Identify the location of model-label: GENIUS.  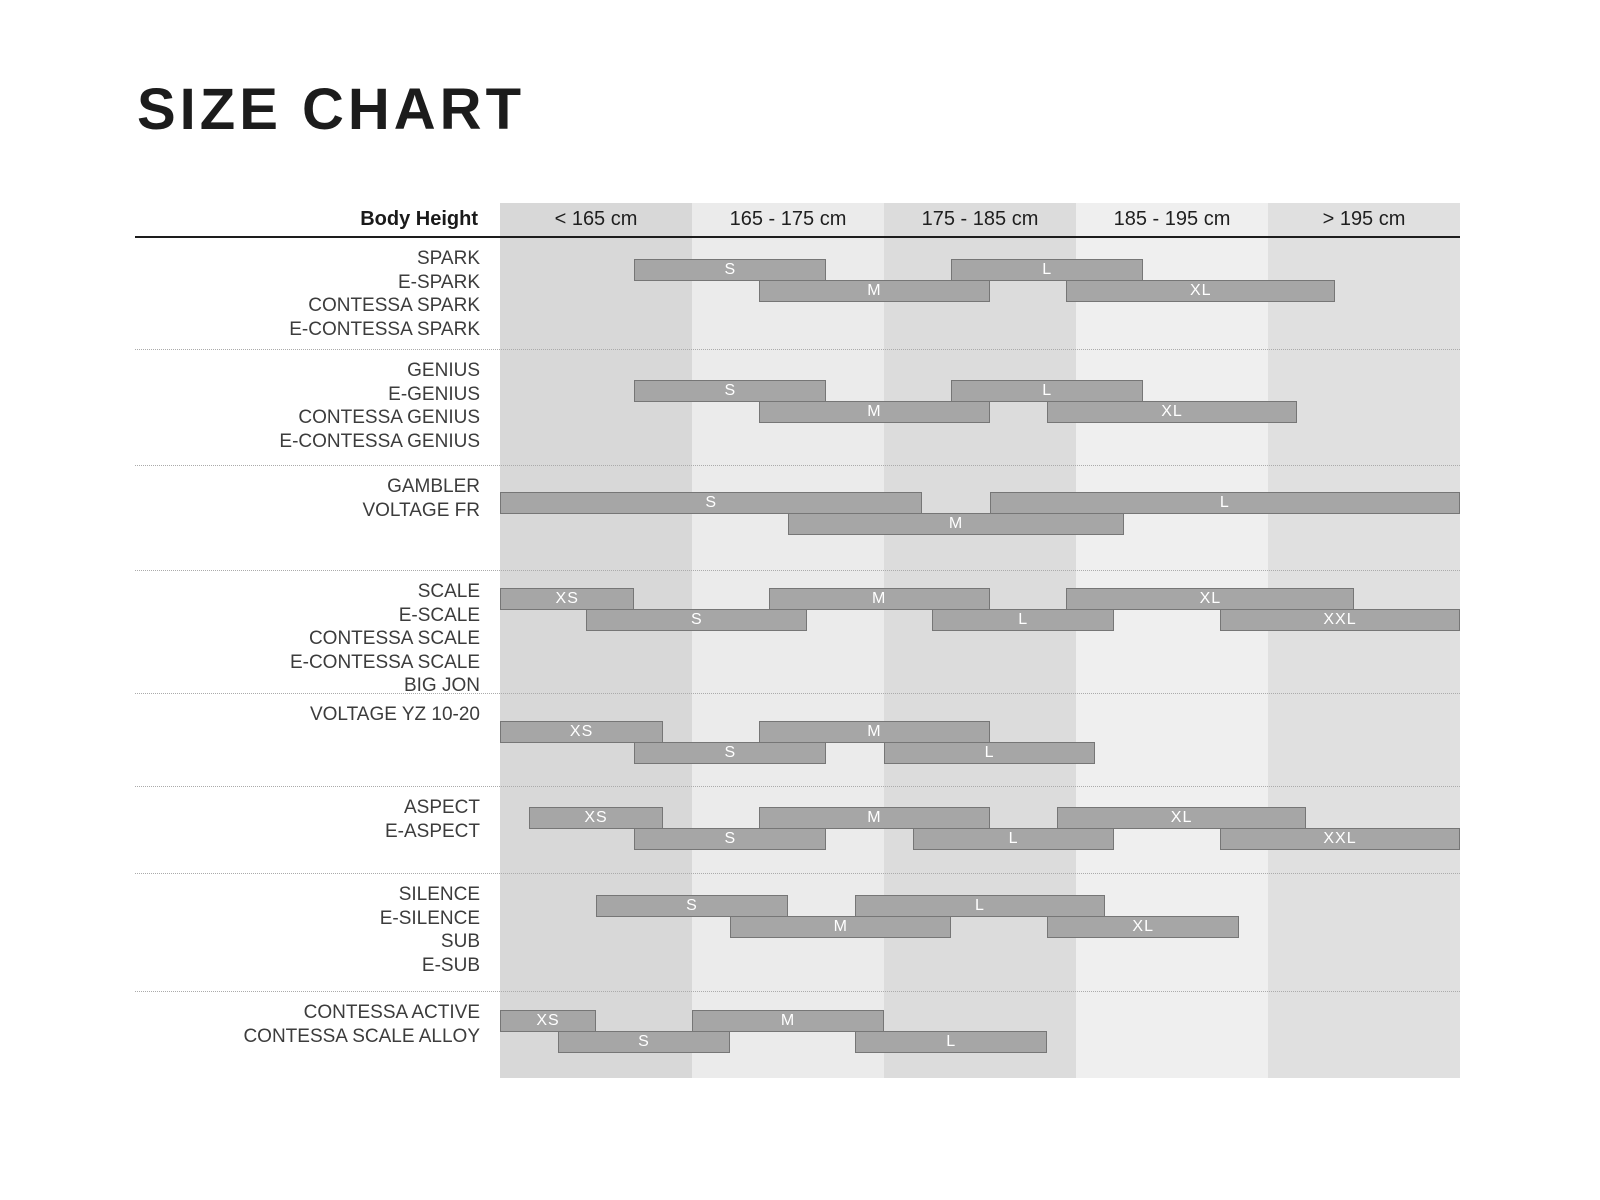
(443, 370).